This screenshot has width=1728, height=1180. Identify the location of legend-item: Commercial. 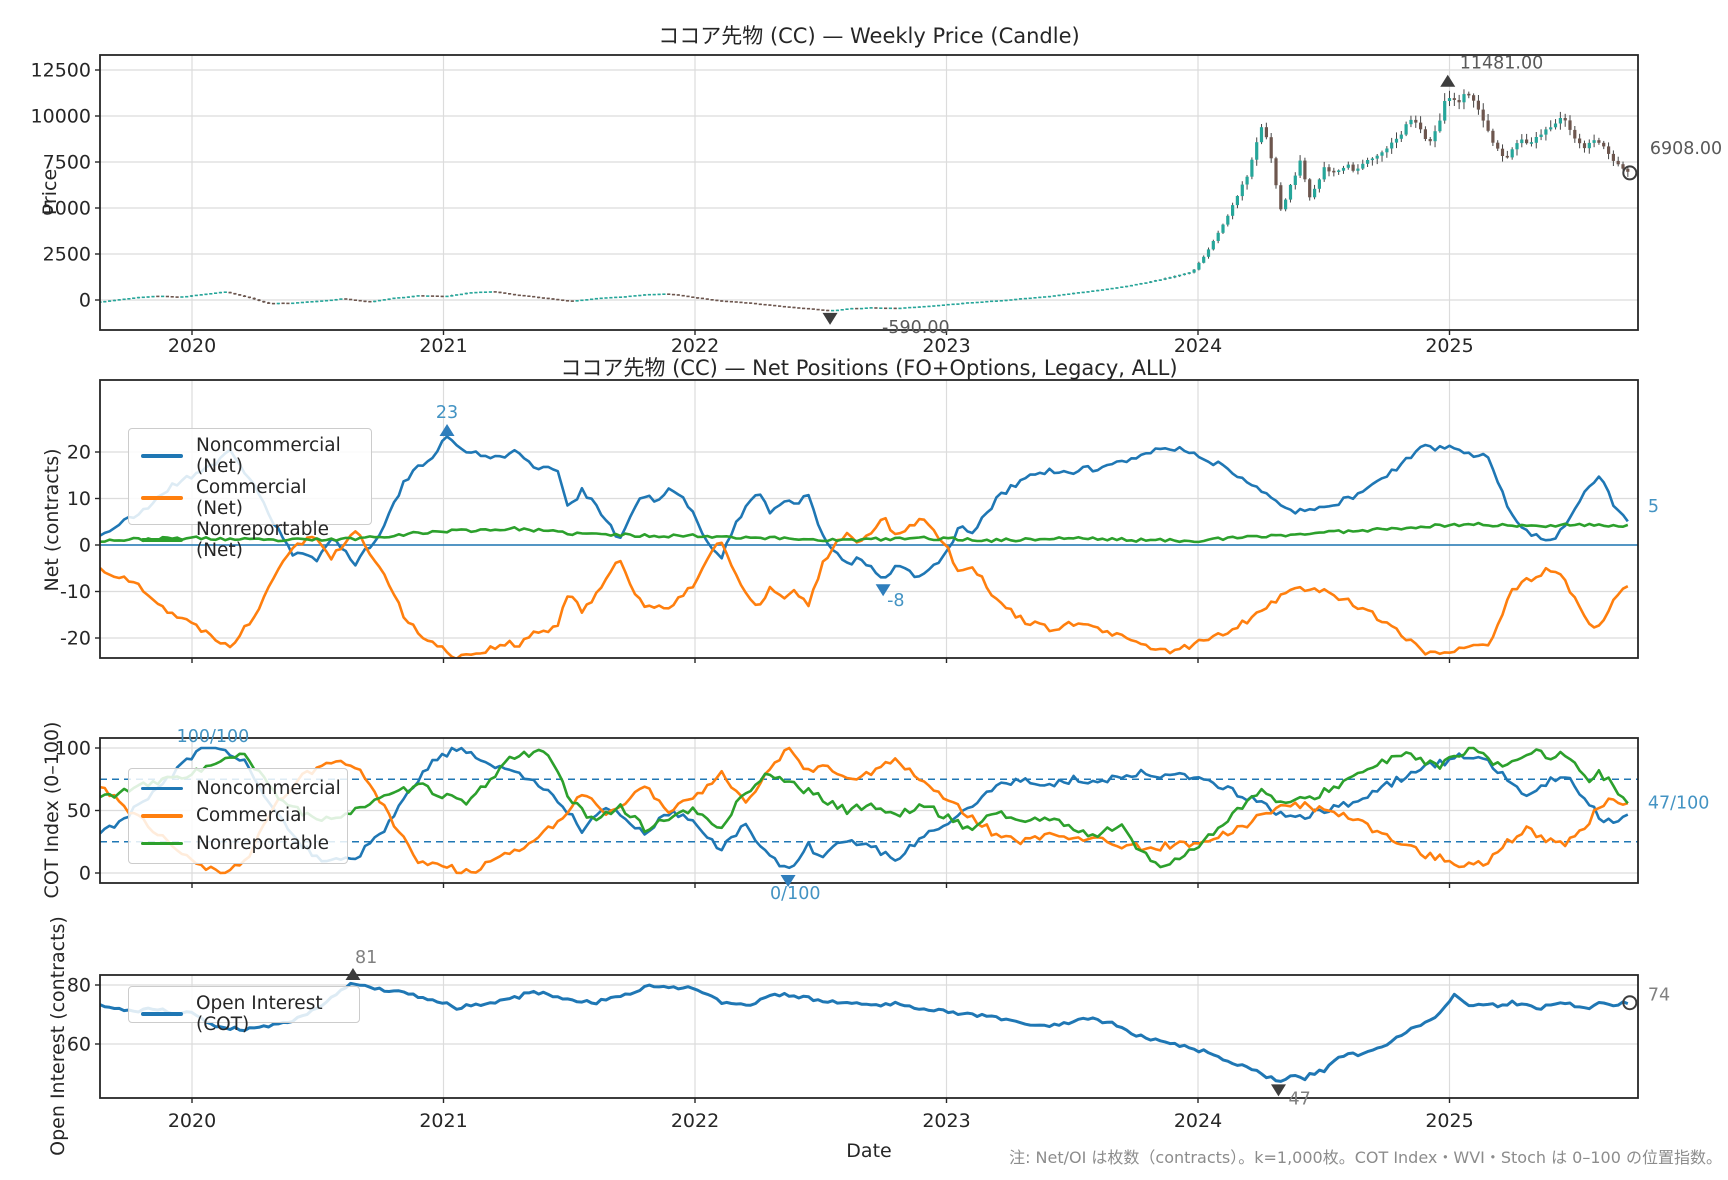
(238, 815).